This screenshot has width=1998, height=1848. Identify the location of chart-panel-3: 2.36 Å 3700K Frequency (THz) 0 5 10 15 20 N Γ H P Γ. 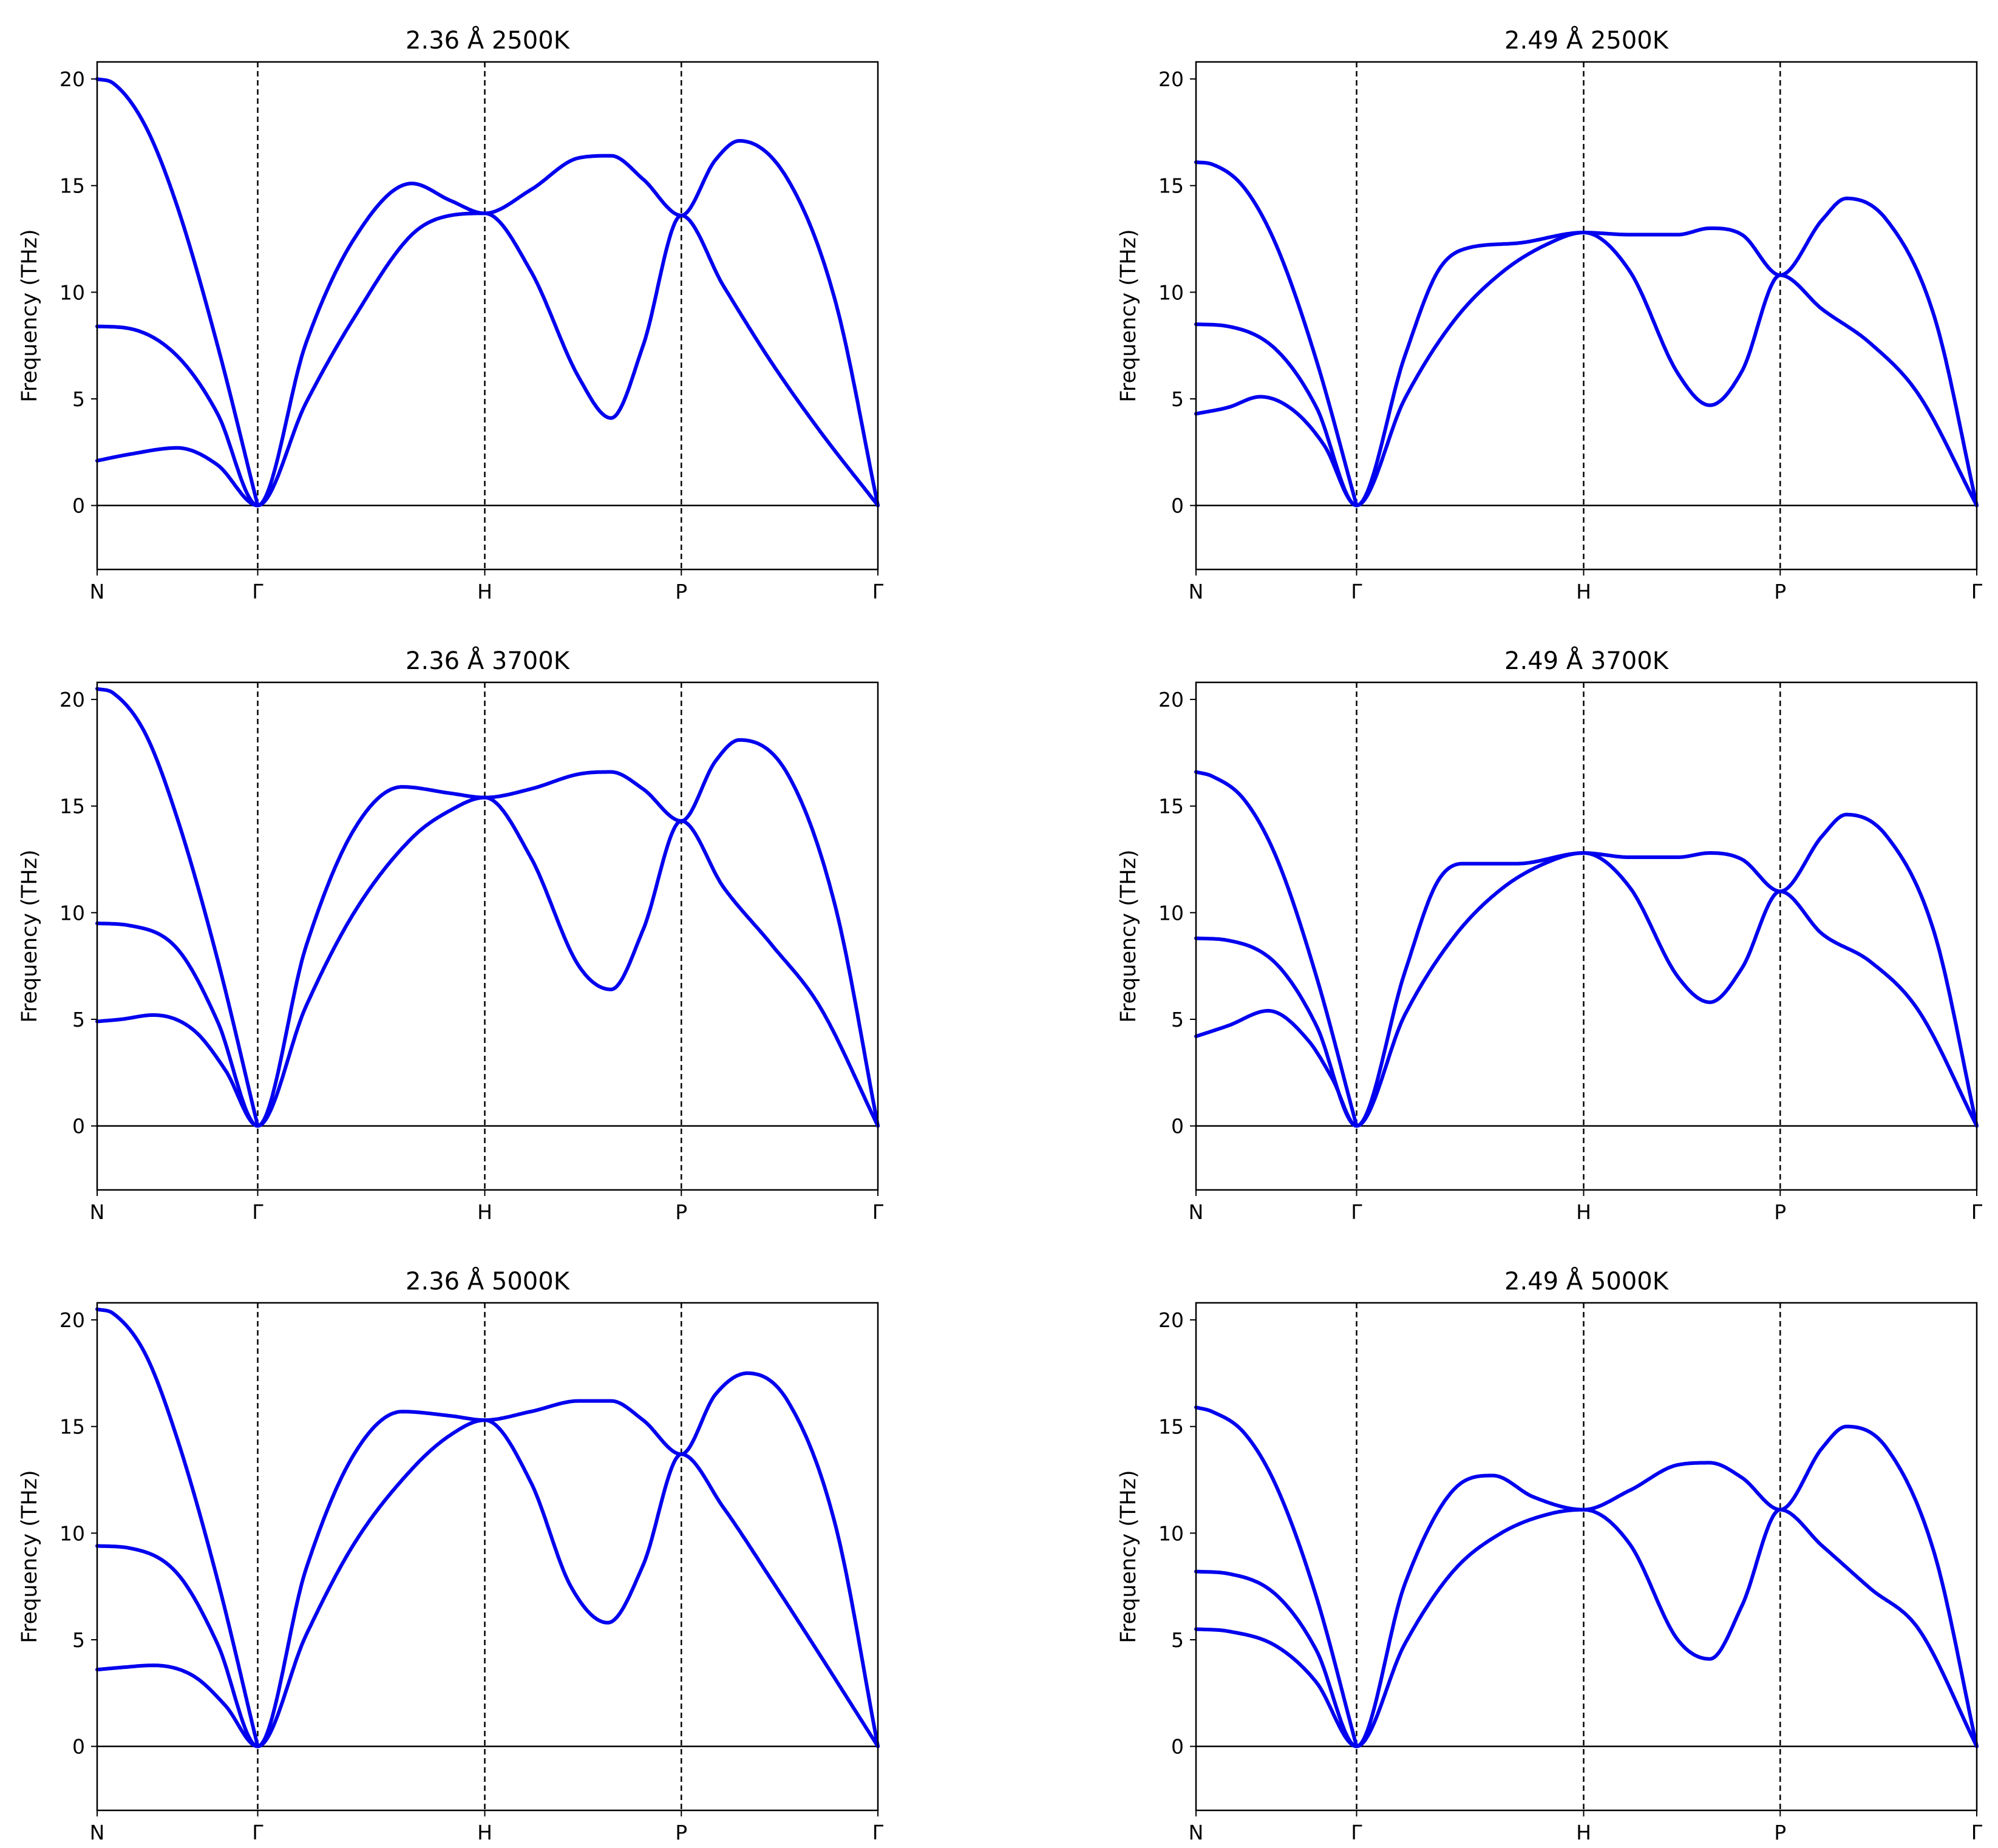
(451, 935).